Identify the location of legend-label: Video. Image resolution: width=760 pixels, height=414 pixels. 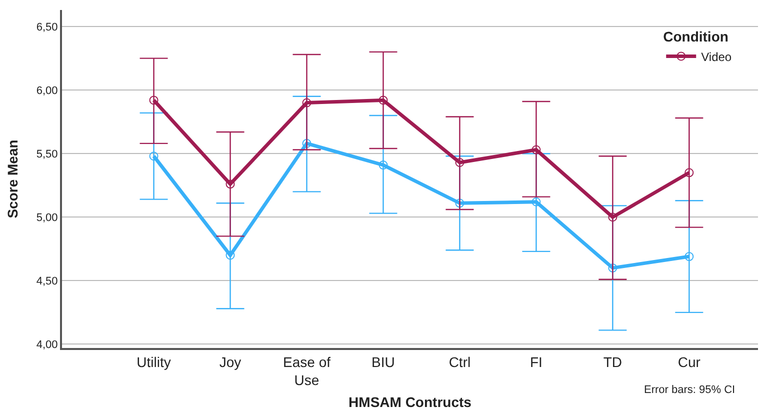
(716, 57).